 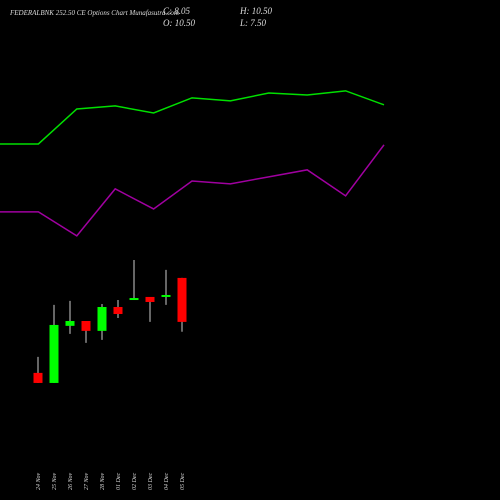 I want to click on x-tick-label: 02 Dec, so click(x=135, y=481).